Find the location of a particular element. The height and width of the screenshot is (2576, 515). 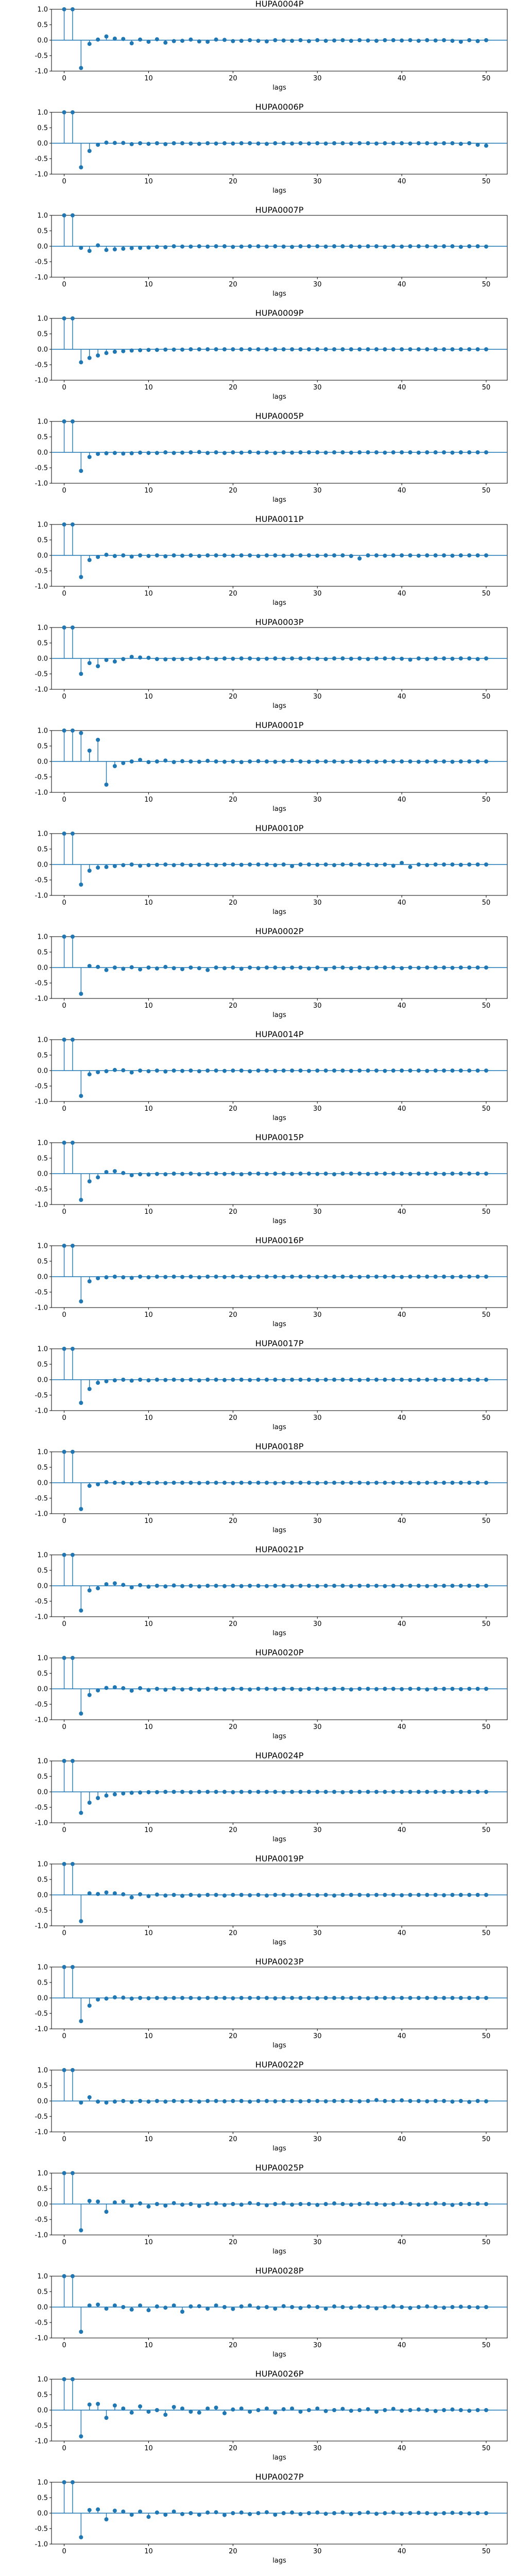

x-tick-label: 40 is located at coordinates (402, 1933).